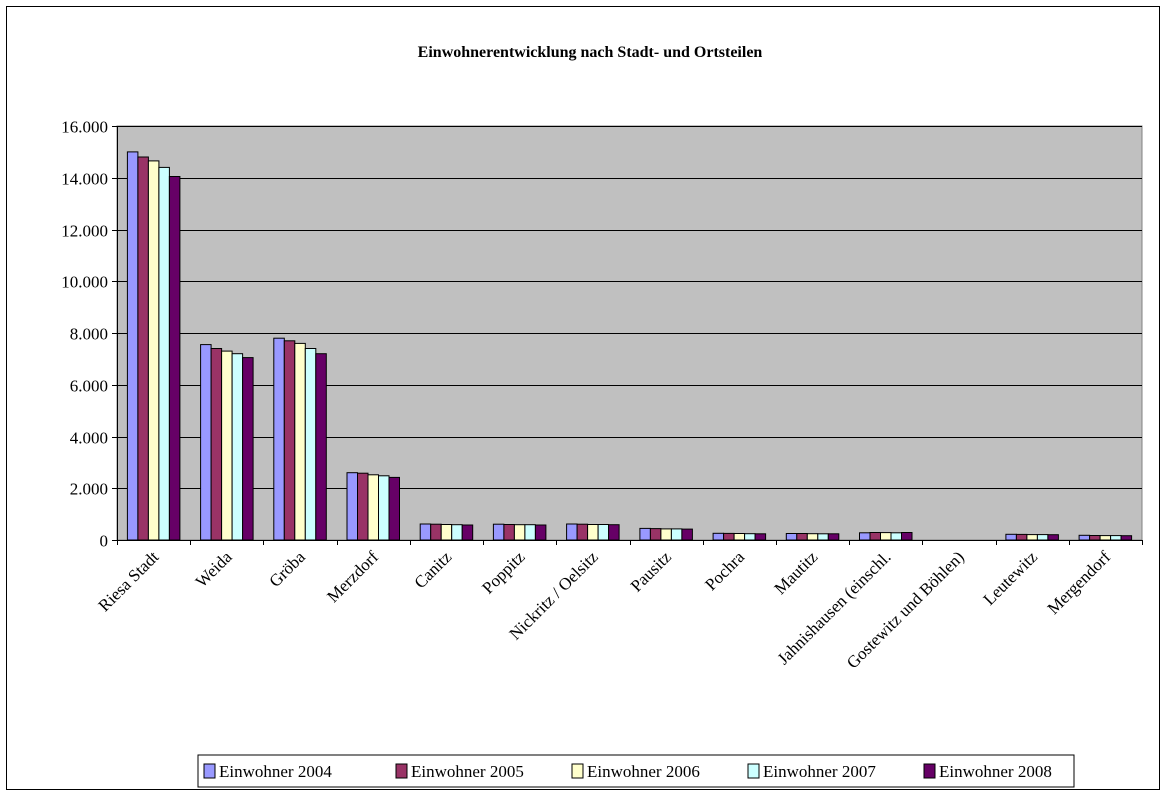 Image resolution: width=1167 pixels, height=796 pixels. Describe the element at coordinates (467, 771) in the screenshot. I see `legend-label: Einwohner 2005` at that location.